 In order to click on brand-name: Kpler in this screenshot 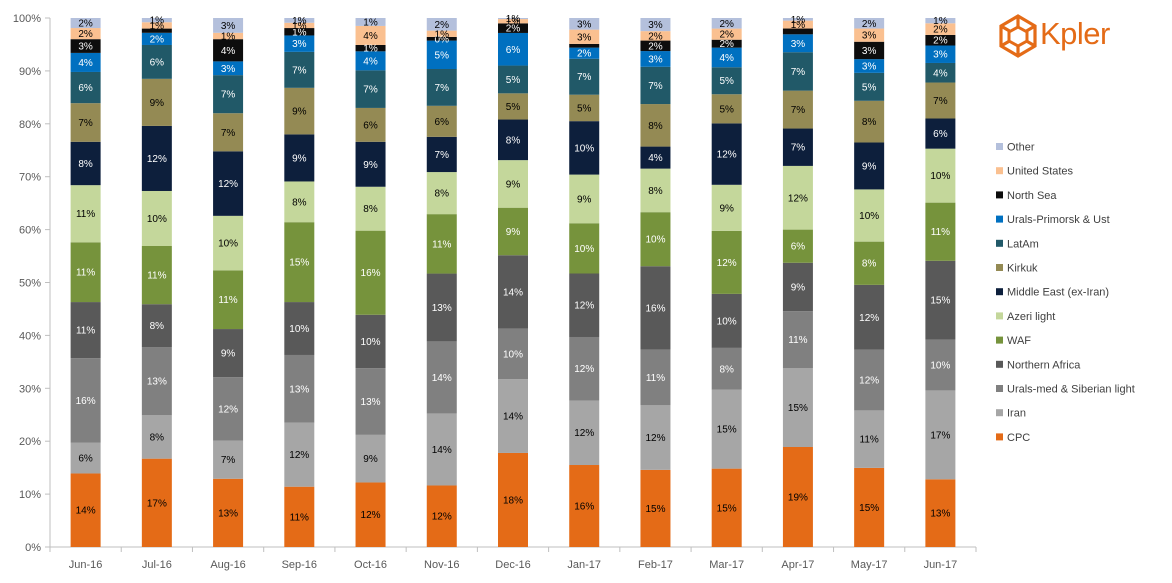, I will do `click(1075, 33)`.